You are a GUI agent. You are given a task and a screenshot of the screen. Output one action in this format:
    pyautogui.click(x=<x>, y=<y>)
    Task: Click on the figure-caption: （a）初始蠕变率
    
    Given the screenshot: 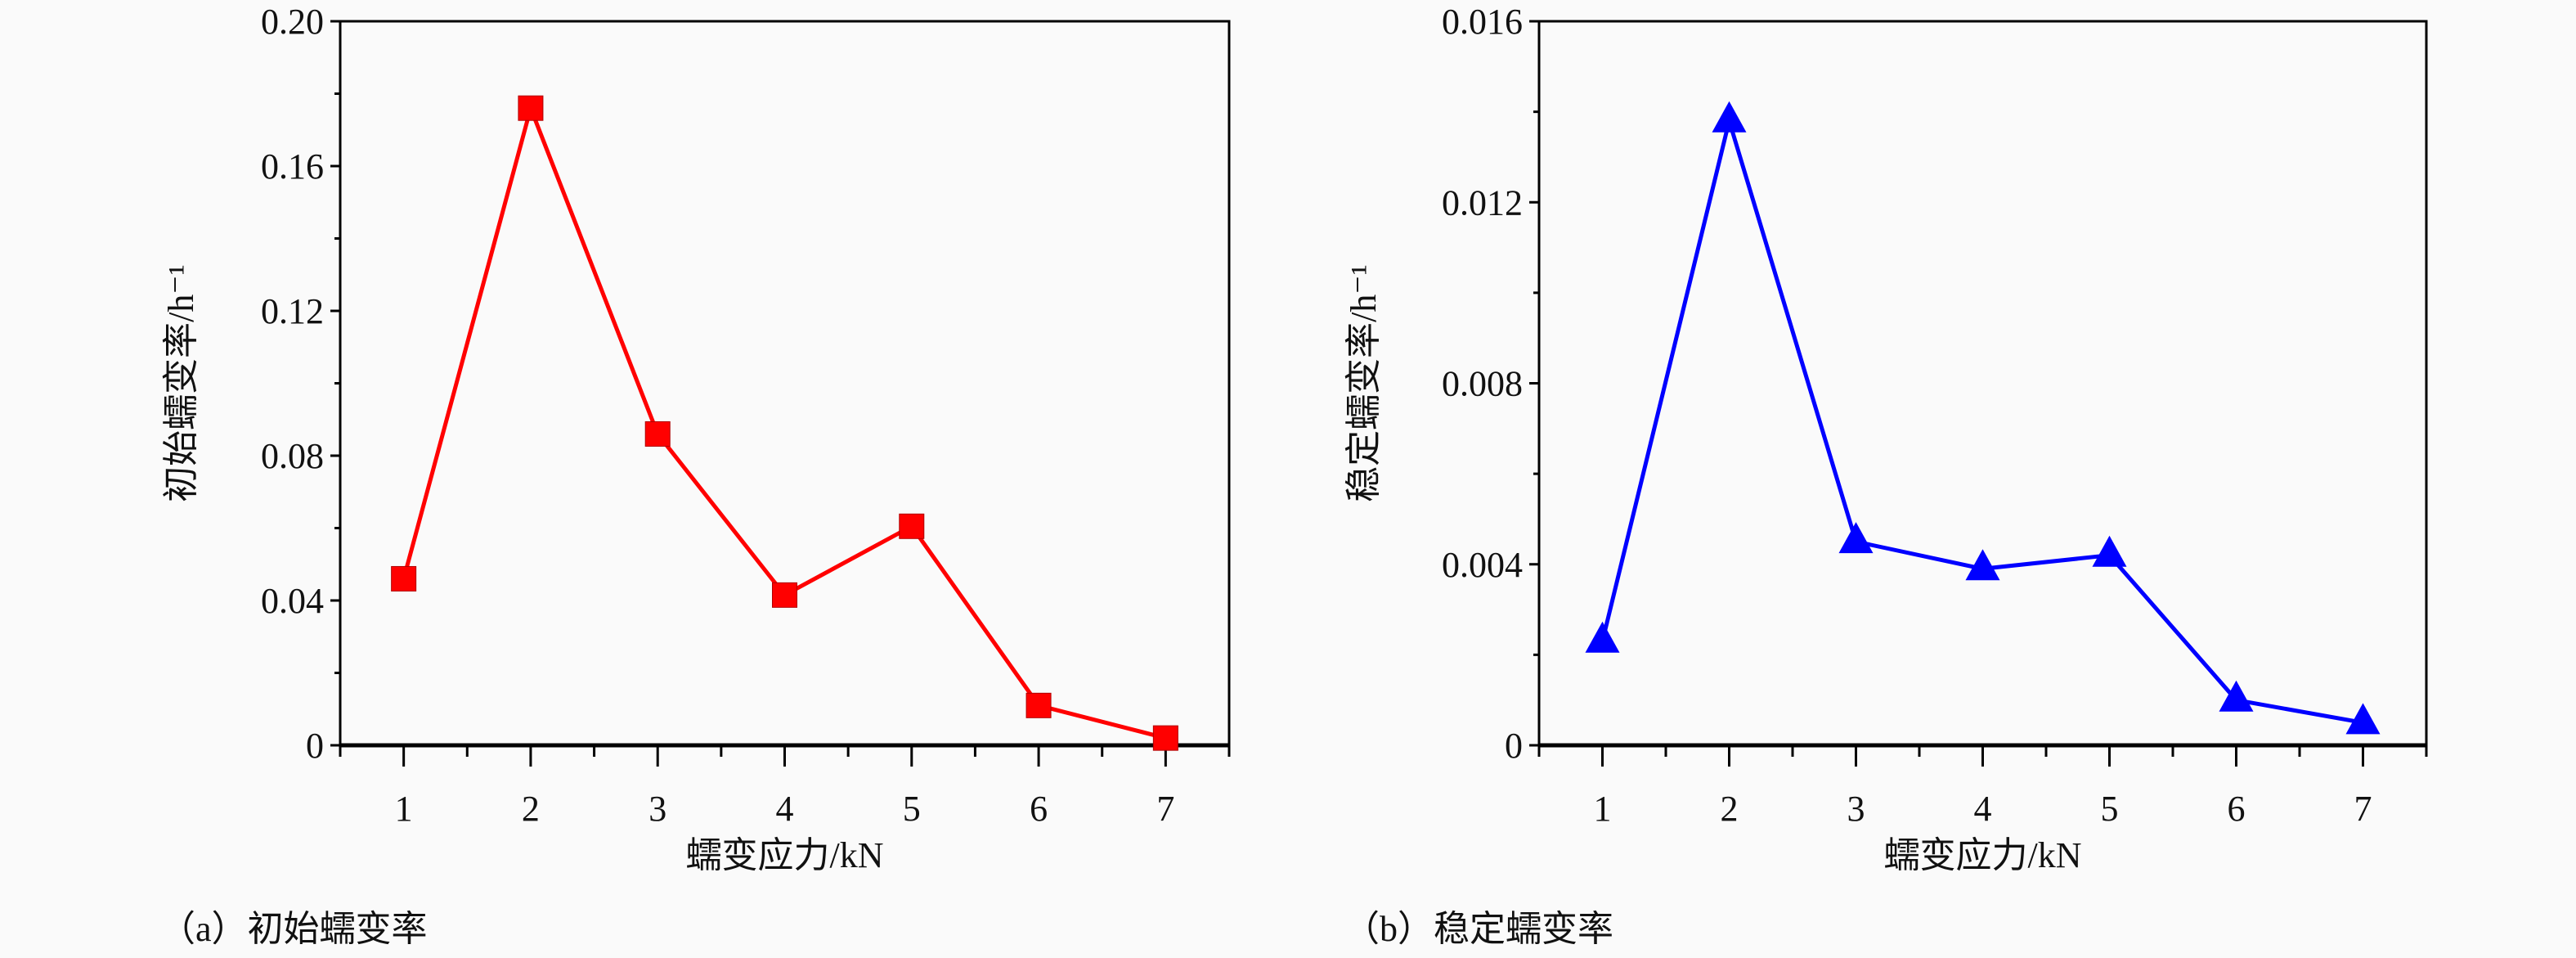 What is the action you would take?
    pyautogui.click(x=293, y=929)
    